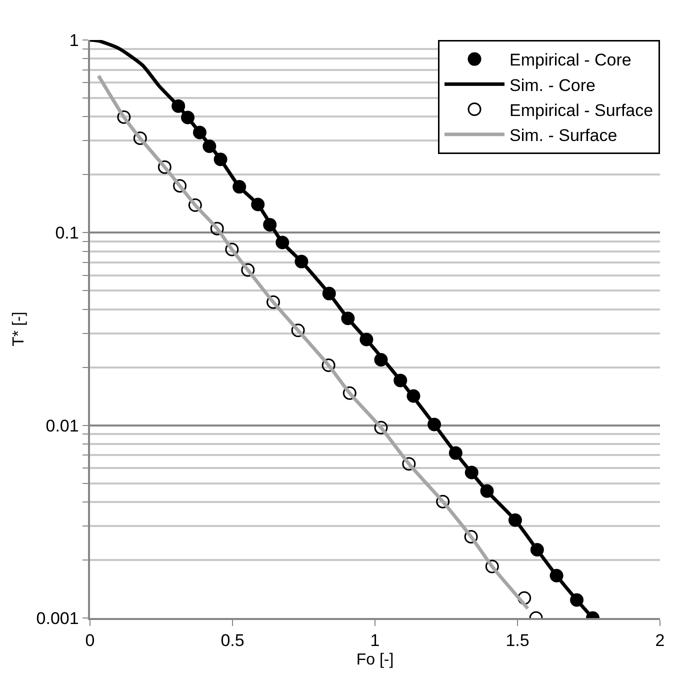 This screenshot has width=677, height=677. Describe the element at coordinates (375, 659) in the screenshot. I see `x-axis-title: Fo [-]` at that location.